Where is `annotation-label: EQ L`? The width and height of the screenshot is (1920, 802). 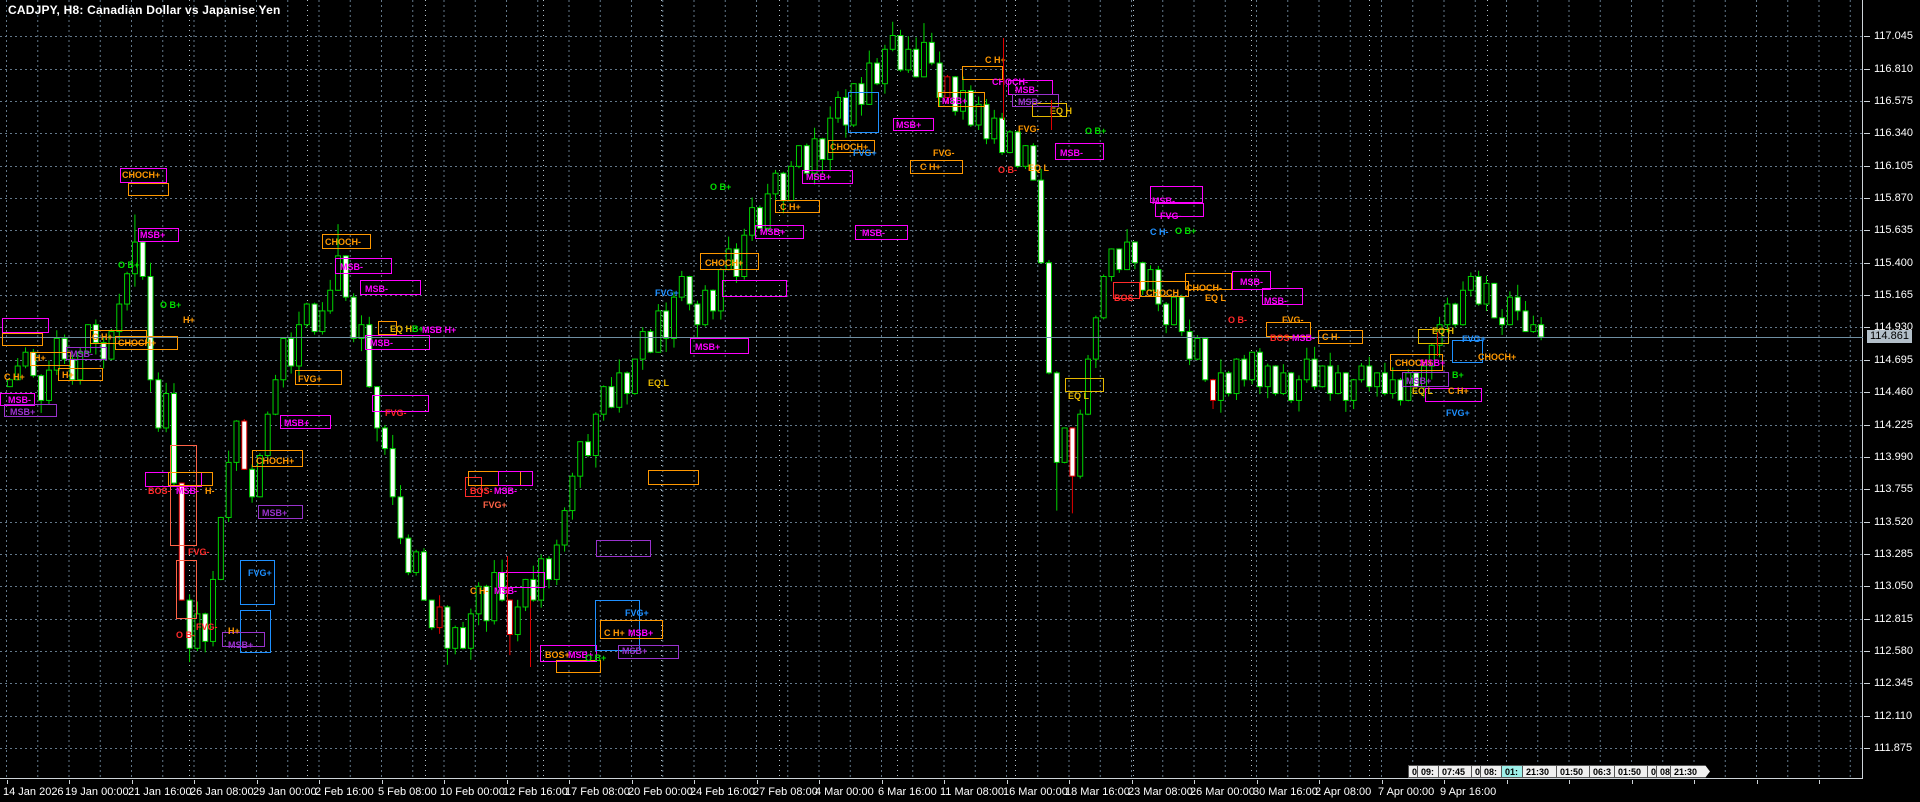
annotation-label: EQ L is located at coordinates (659, 383).